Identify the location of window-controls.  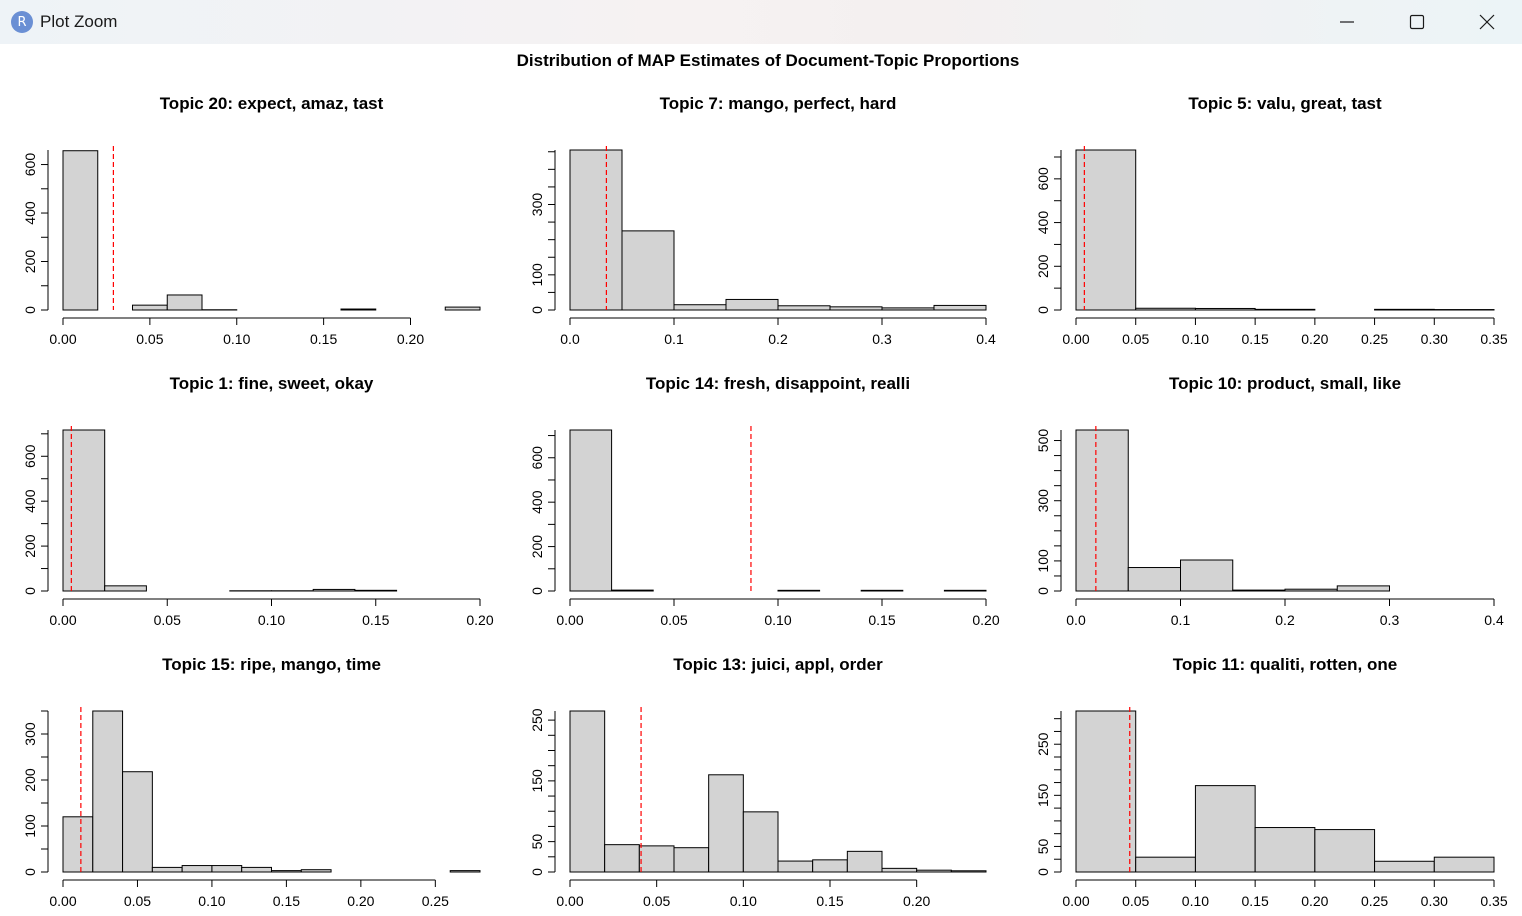
(1417, 22).